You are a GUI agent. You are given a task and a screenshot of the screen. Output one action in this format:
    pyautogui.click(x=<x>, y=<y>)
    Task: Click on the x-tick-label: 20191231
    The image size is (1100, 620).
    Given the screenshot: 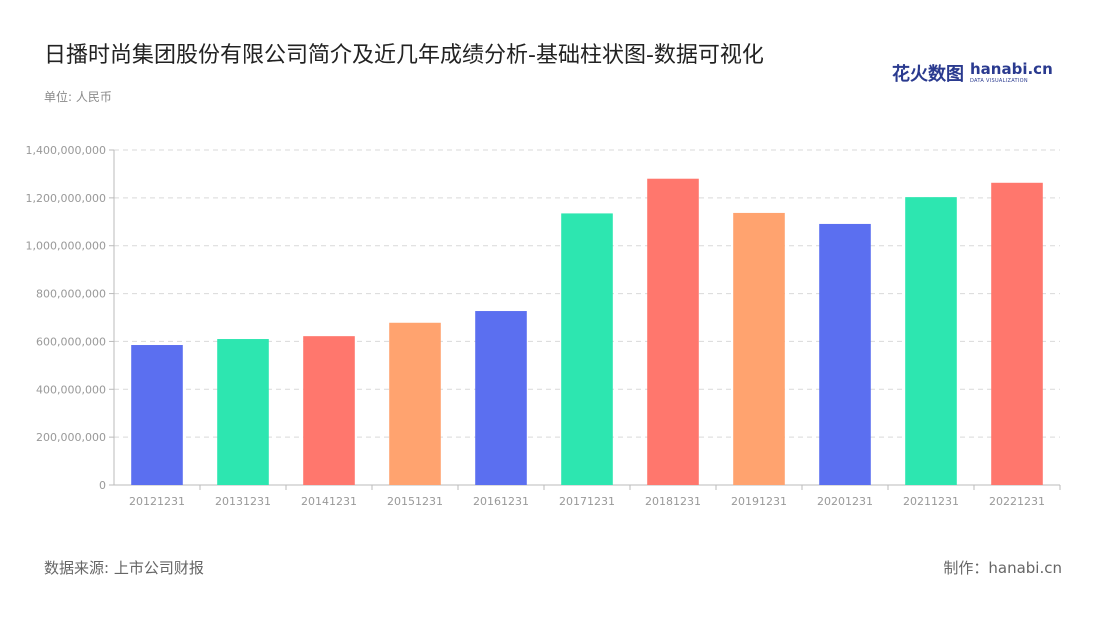 What is the action you would take?
    pyautogui.click(x=759, y=501)
    